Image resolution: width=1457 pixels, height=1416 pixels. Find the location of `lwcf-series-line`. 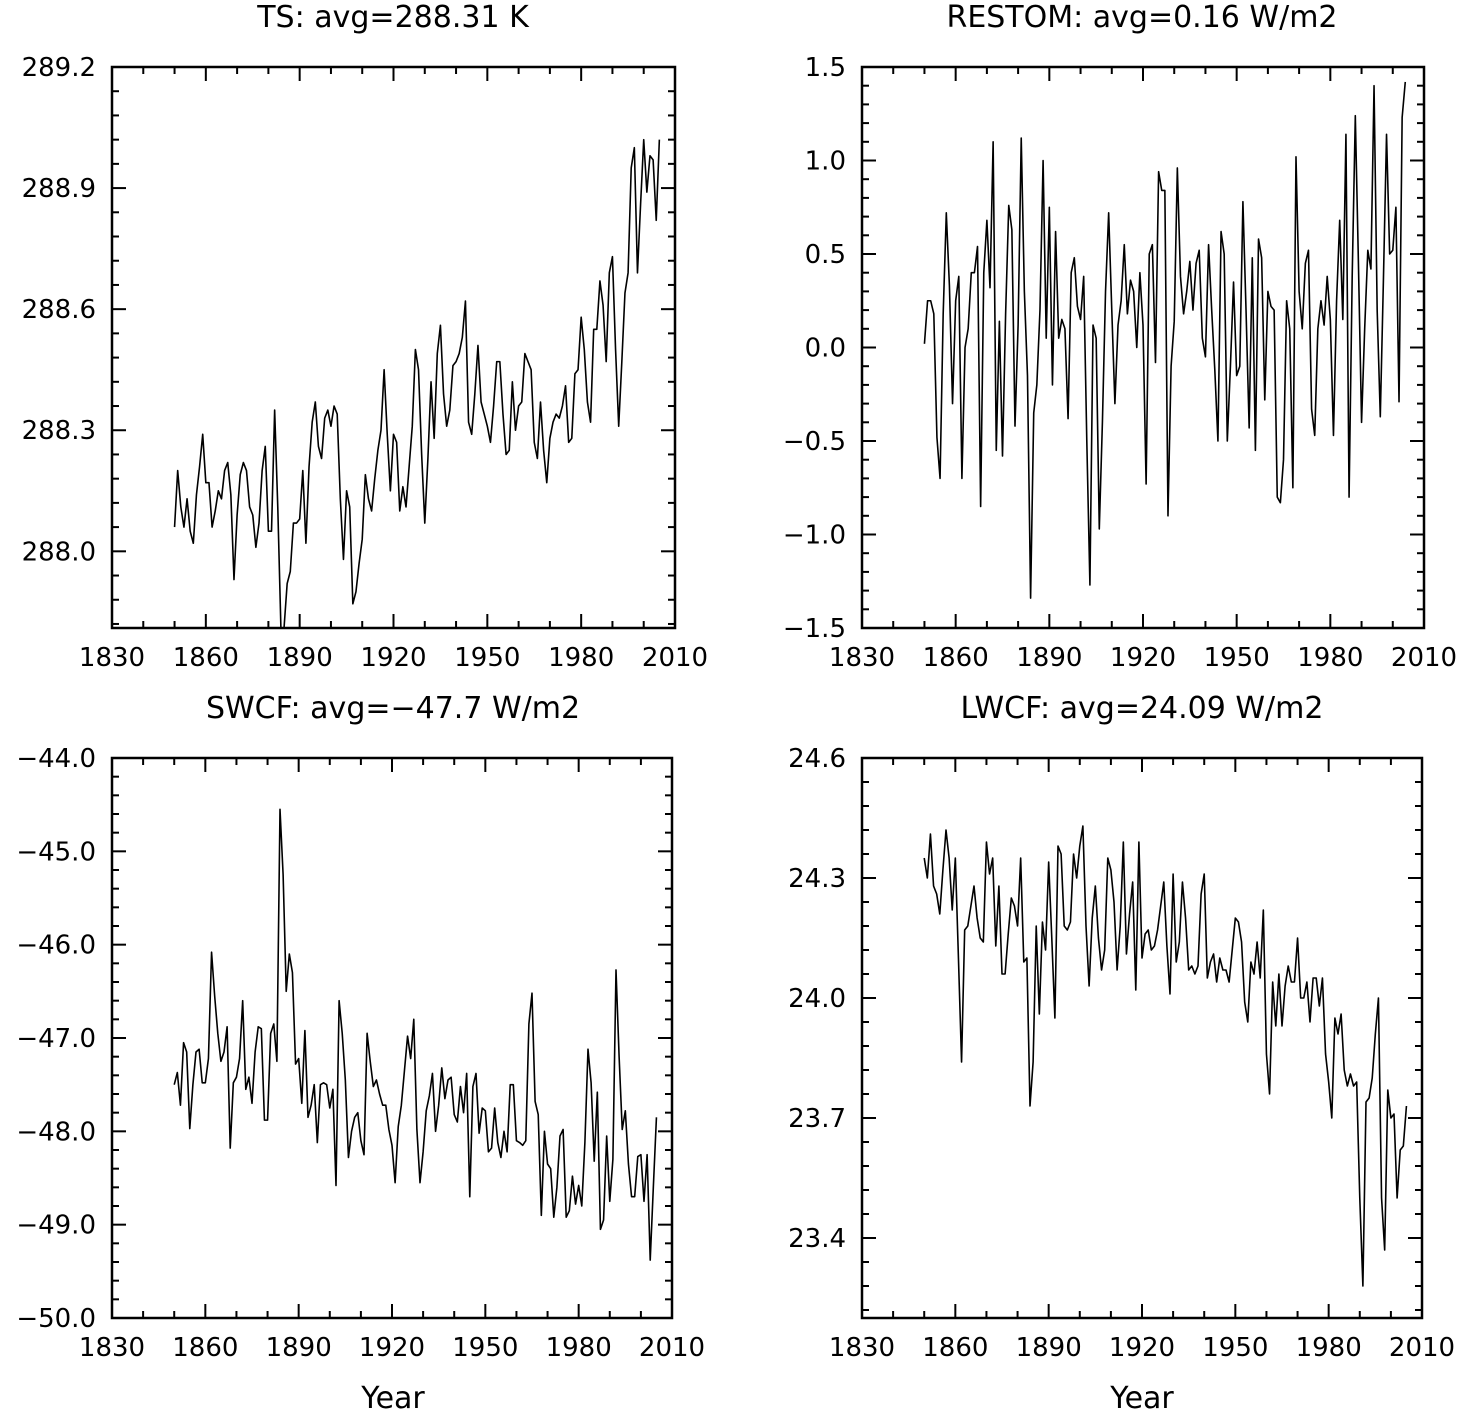

lwcf-series-line is located at coordinates (1165, 1056).